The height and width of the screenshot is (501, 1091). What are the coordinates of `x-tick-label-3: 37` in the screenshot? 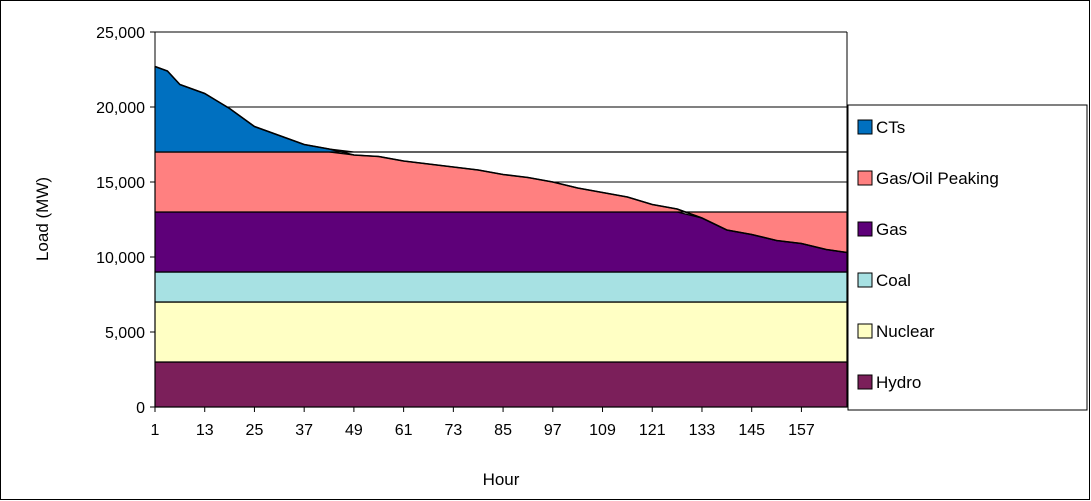 It's located at (304, 430).